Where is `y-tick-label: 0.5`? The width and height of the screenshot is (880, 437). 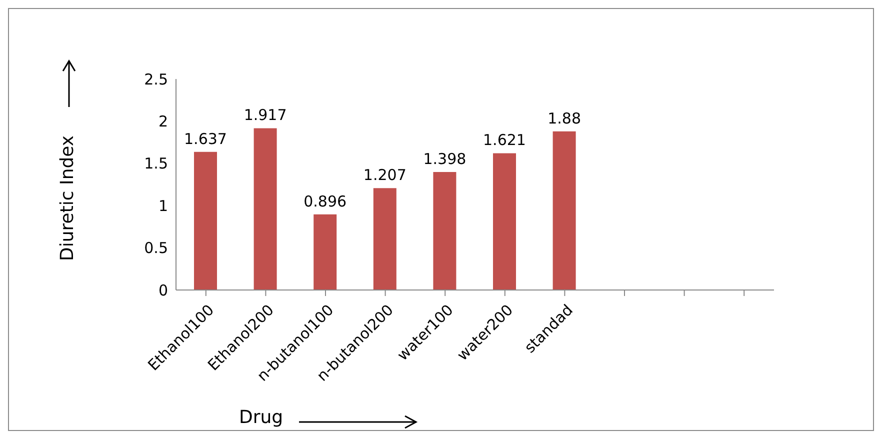
y-tick-label: 0.5 is located at coordinates (156, 248).